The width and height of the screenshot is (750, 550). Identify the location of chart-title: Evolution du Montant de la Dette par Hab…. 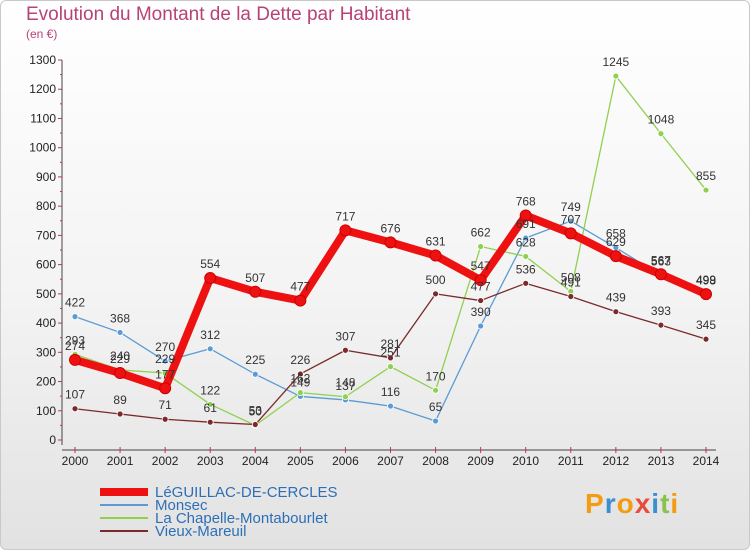
(218, 14).